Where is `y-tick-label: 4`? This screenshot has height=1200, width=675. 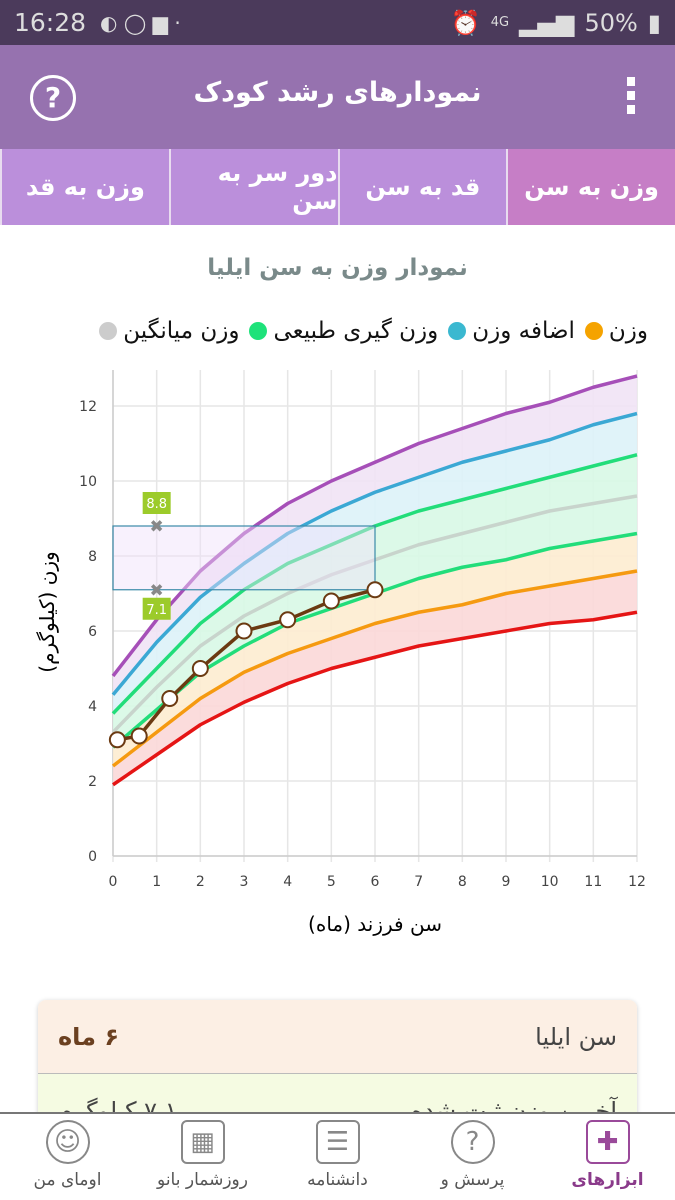 y-tick-label: 4 is located at coordinates (92, 707).